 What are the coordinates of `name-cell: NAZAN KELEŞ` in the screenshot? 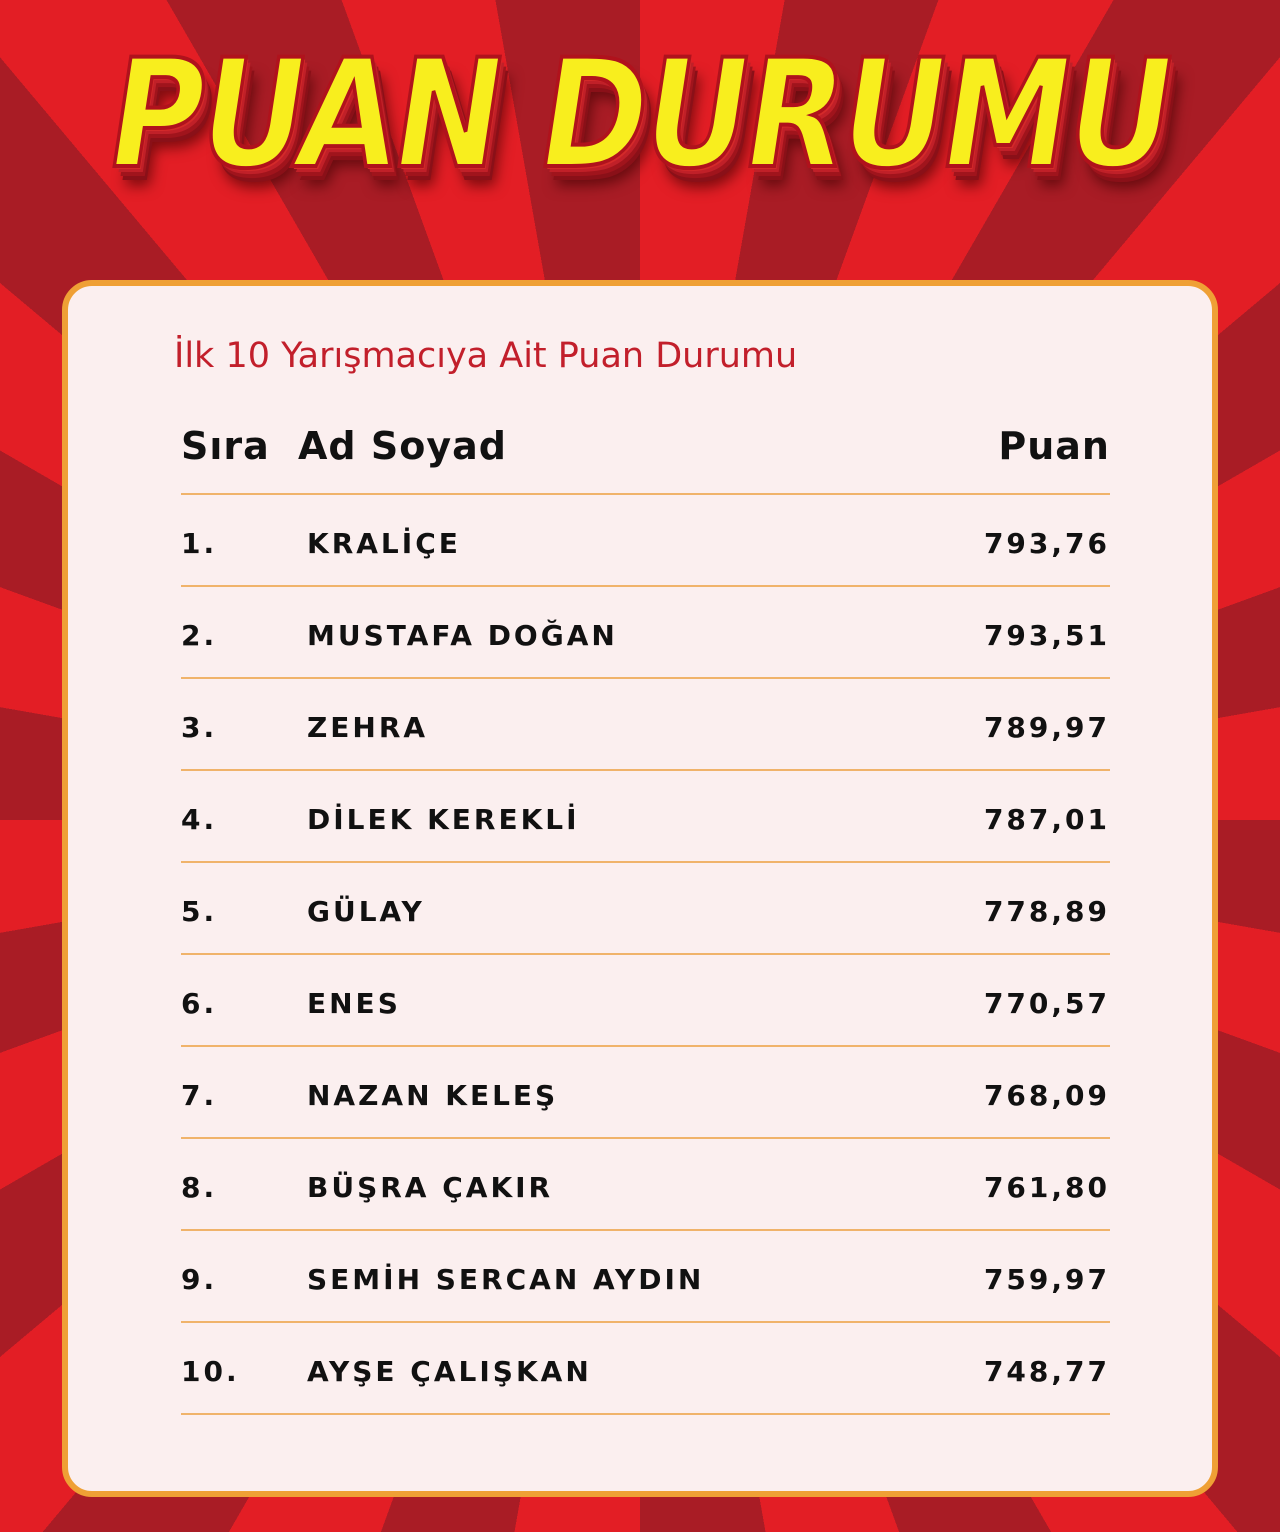 It's located at (433, 1095).